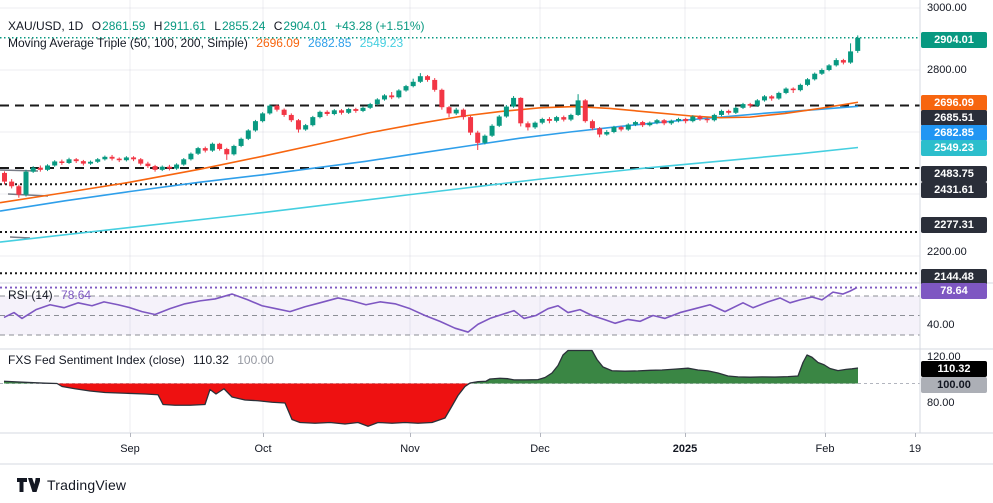 This screenshot has height=503, width=993. I want to click on price-axis-badge: 2483.75, so click(954, 174).